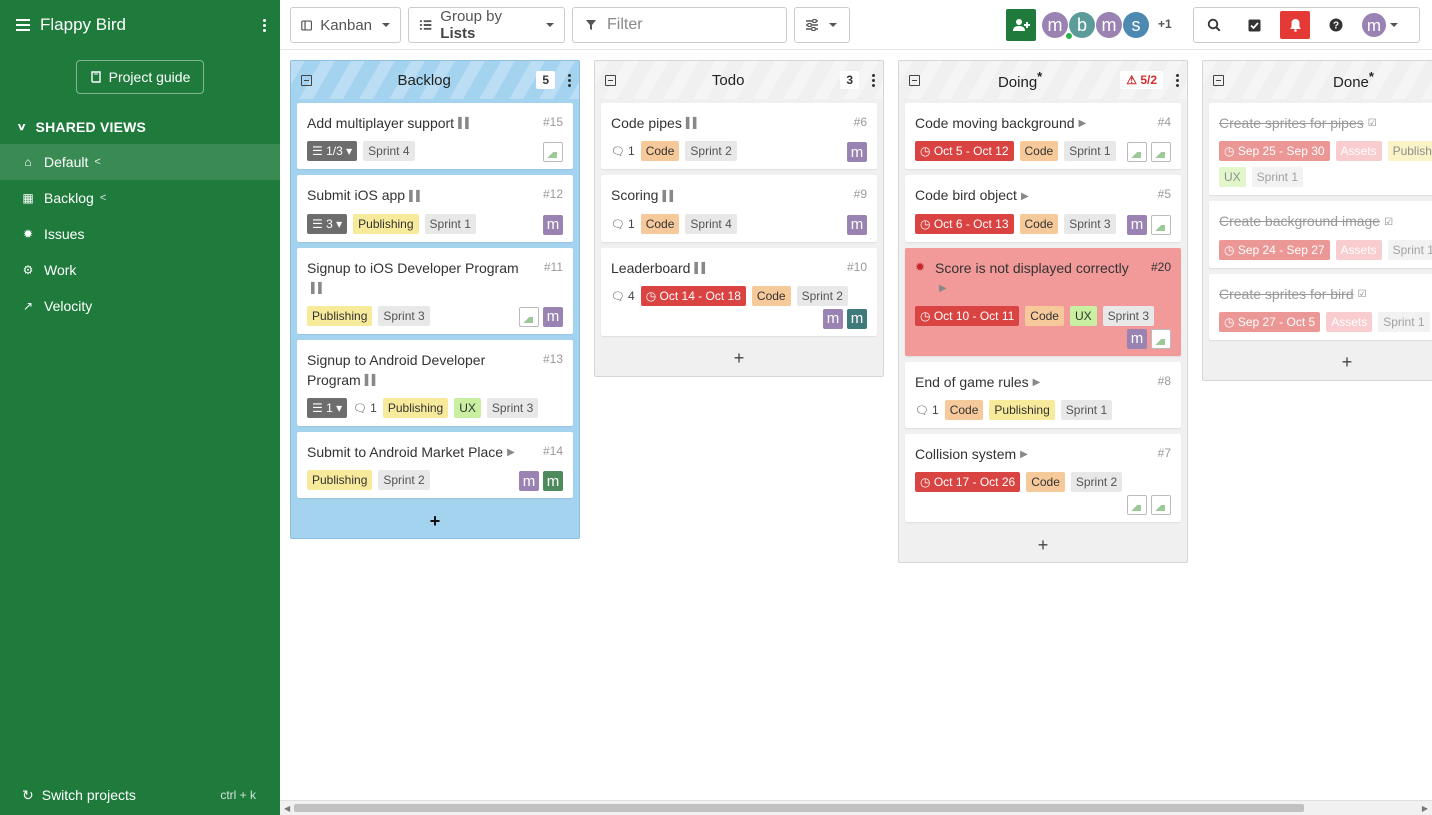 The image size is (1432, 815). I want to click on sidebar-item-velocity: ↗ Velocity, so click(140, 306).